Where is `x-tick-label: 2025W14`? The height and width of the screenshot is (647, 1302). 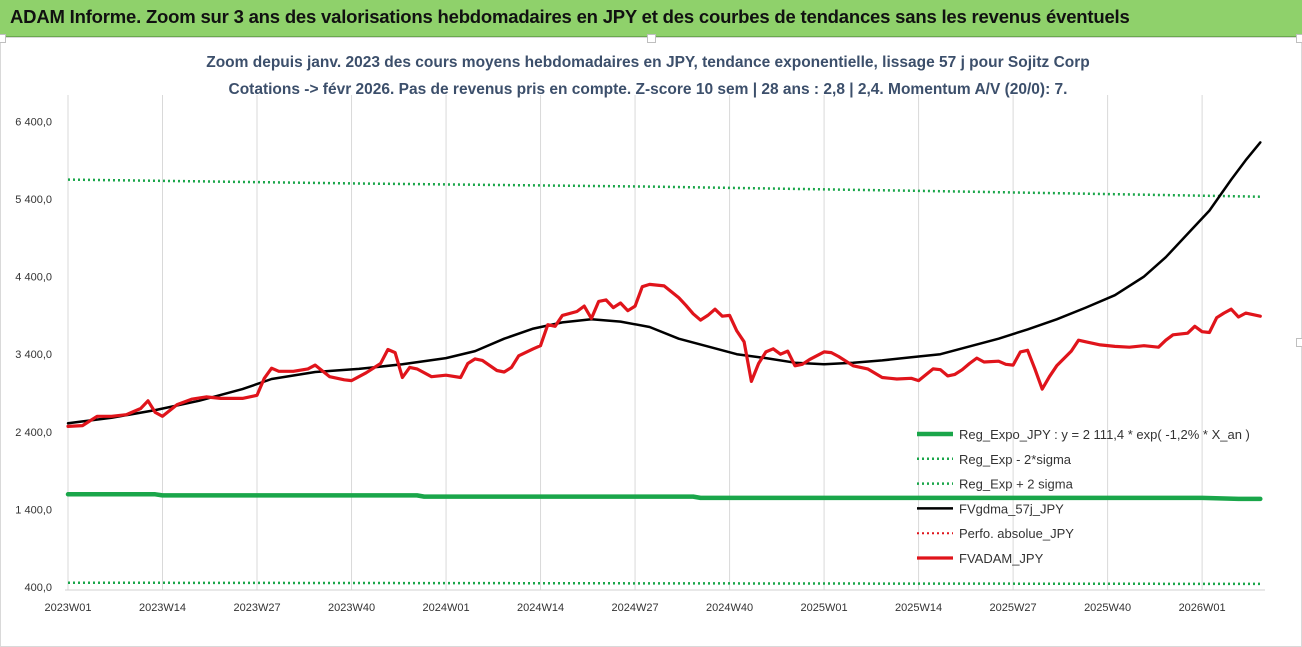
x-tick-label: 2025W14 is located at coordinates (918, 608).